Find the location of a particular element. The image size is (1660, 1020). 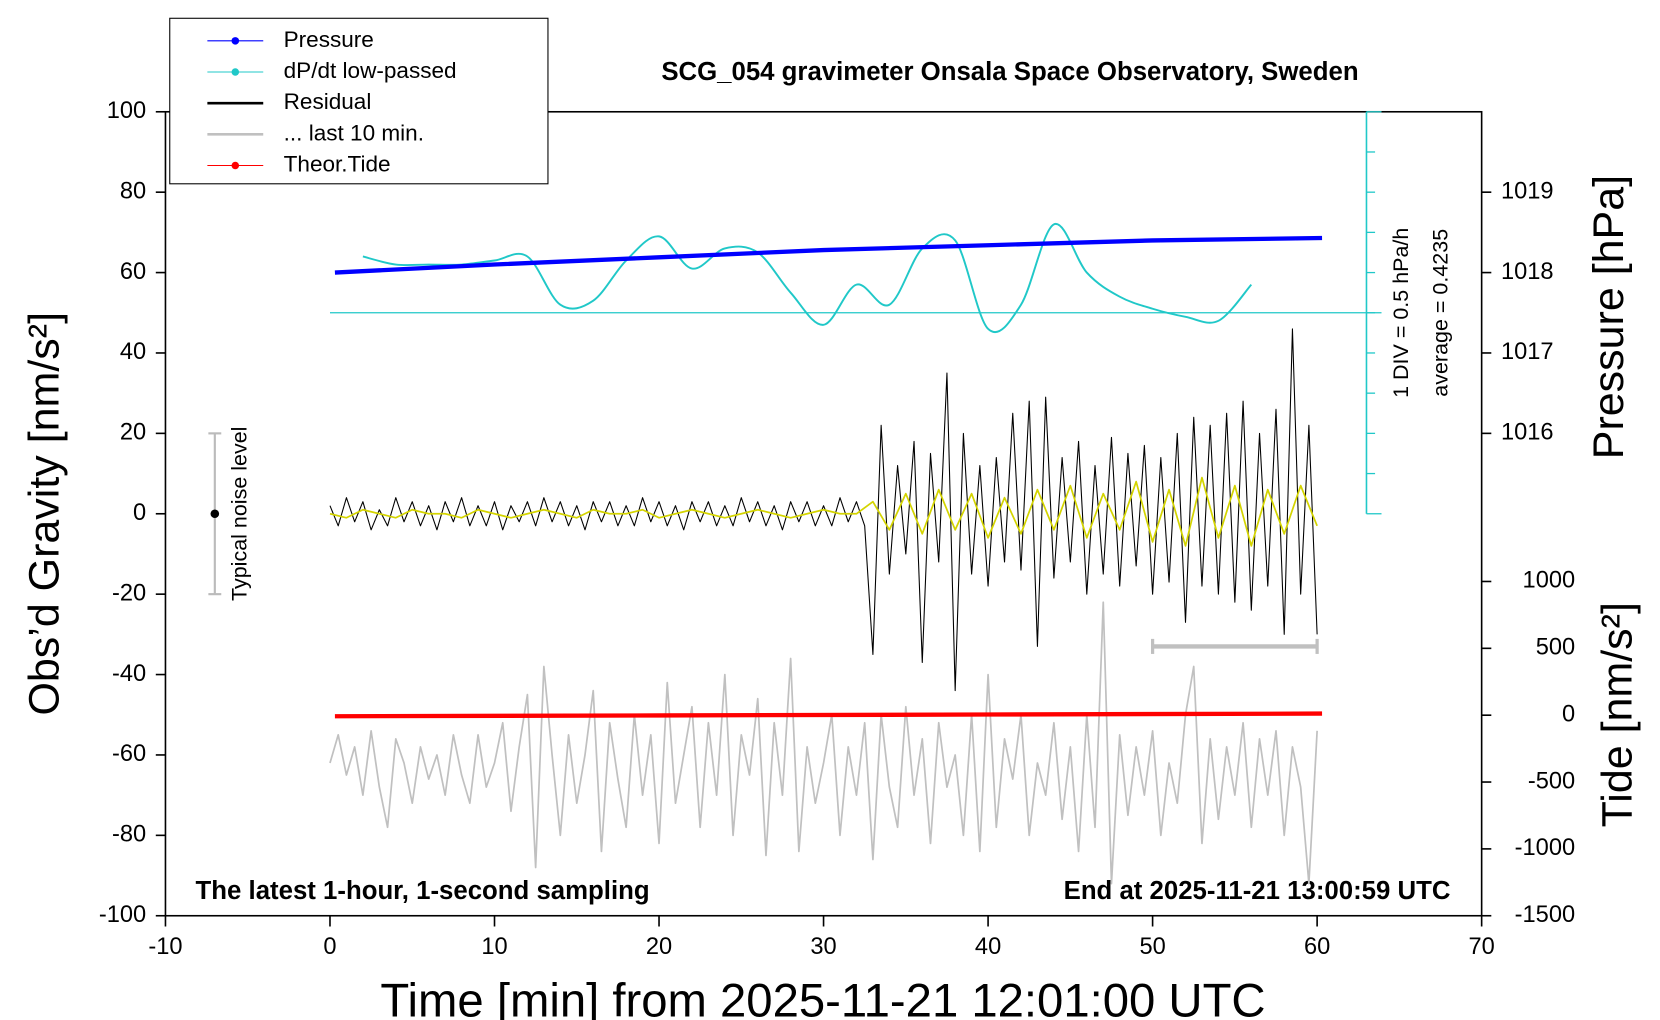

y-tick-label: 40 is located at coordinates (133, 352).